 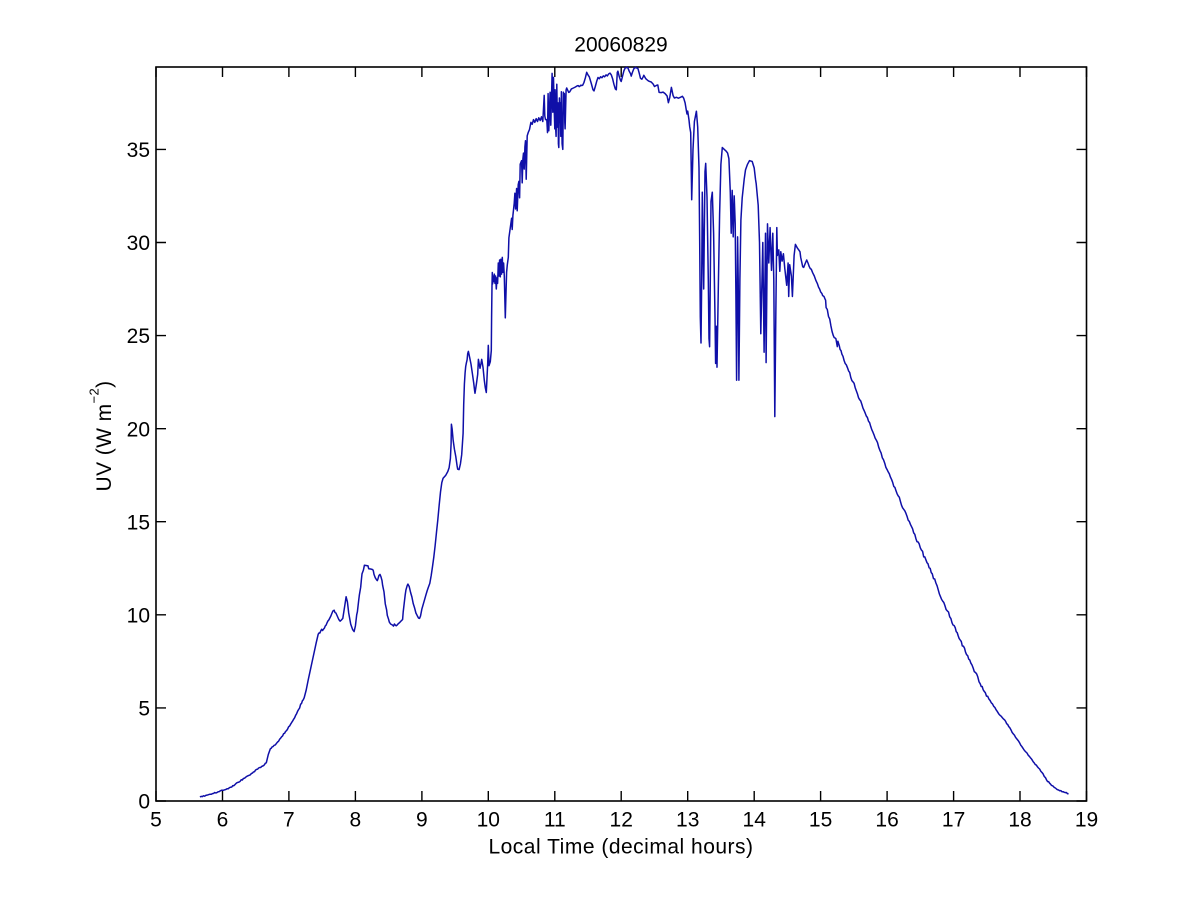 I want to click on svg-text: 11, so click(x=555, y=820).